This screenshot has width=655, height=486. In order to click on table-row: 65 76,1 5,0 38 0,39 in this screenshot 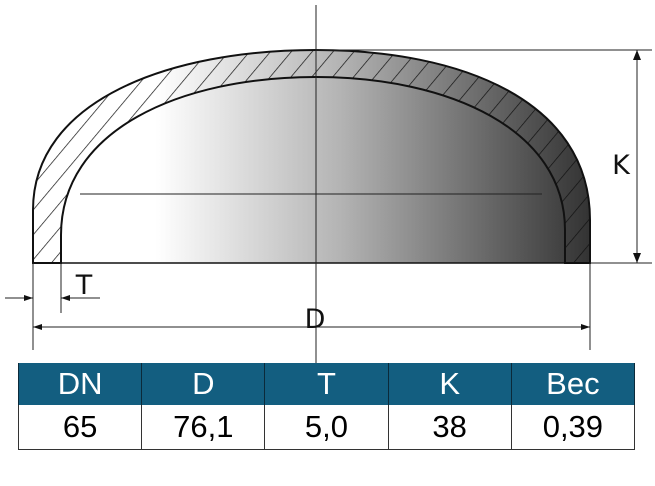, I will do `click(326, 427)`.